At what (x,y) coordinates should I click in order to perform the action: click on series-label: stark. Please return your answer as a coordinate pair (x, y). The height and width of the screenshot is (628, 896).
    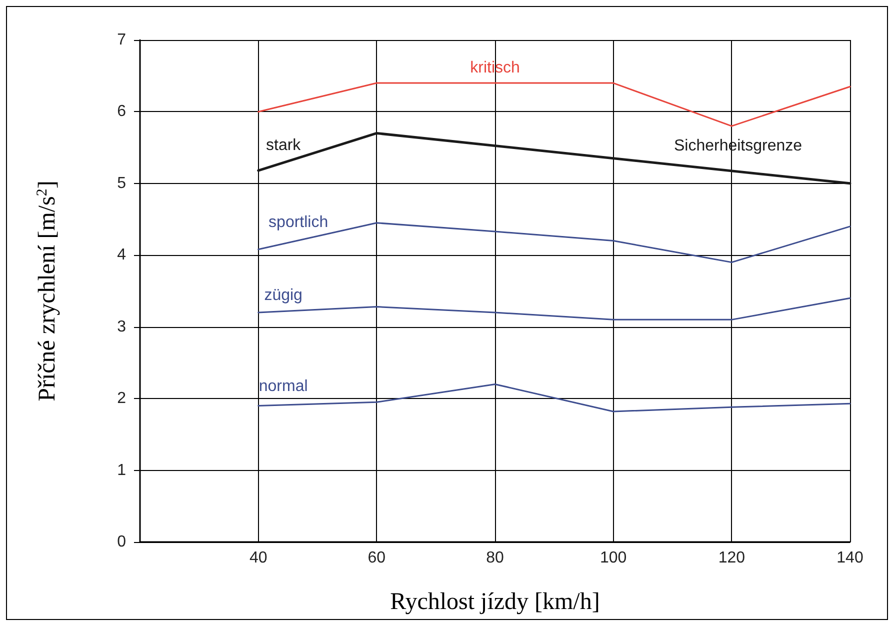
    Looking at the image, I should click on (284, 145).